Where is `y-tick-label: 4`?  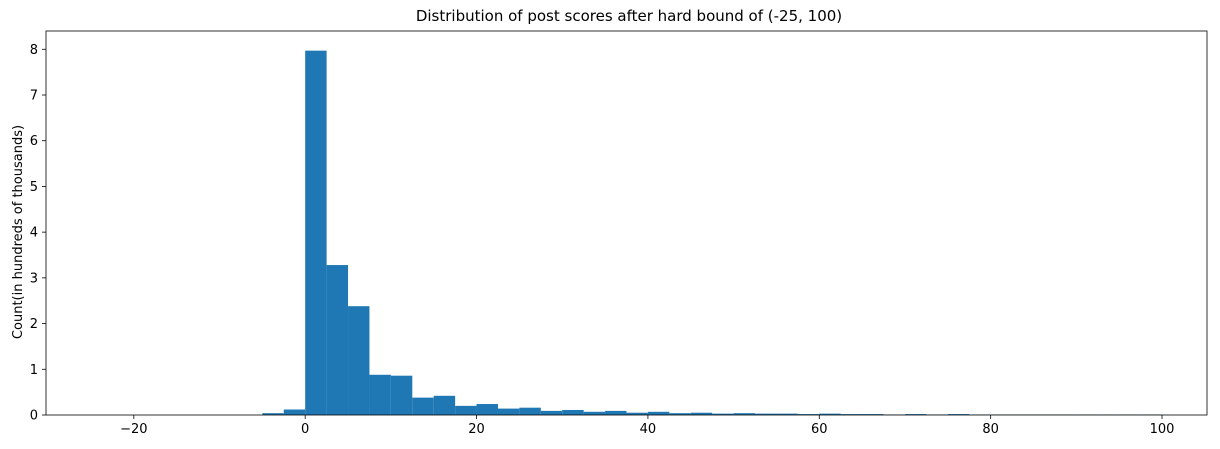 y-tick-label: 4 is located at coordinates (34, 233).